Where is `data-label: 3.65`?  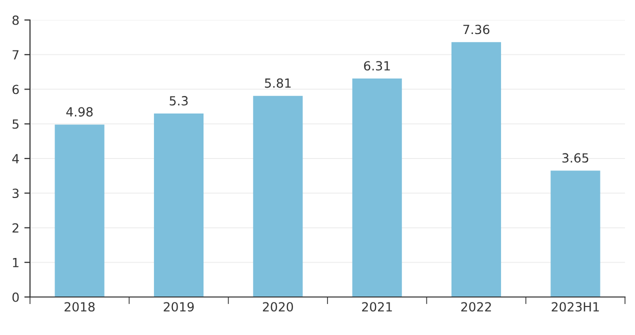 data-label: 3.65 is located at coordinates (575, 158).